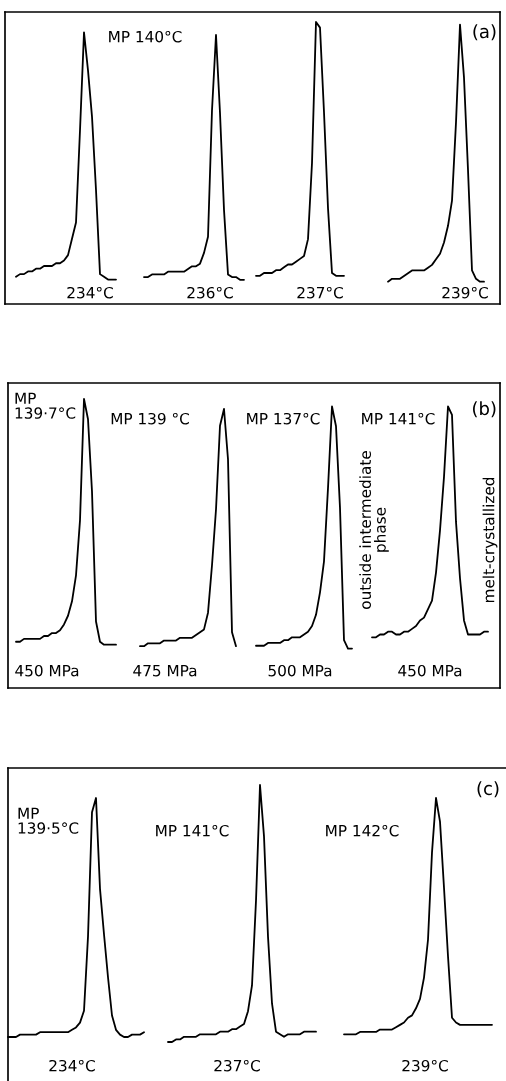  I want to click on annotation: MP 139 °C, so click(150, 418).